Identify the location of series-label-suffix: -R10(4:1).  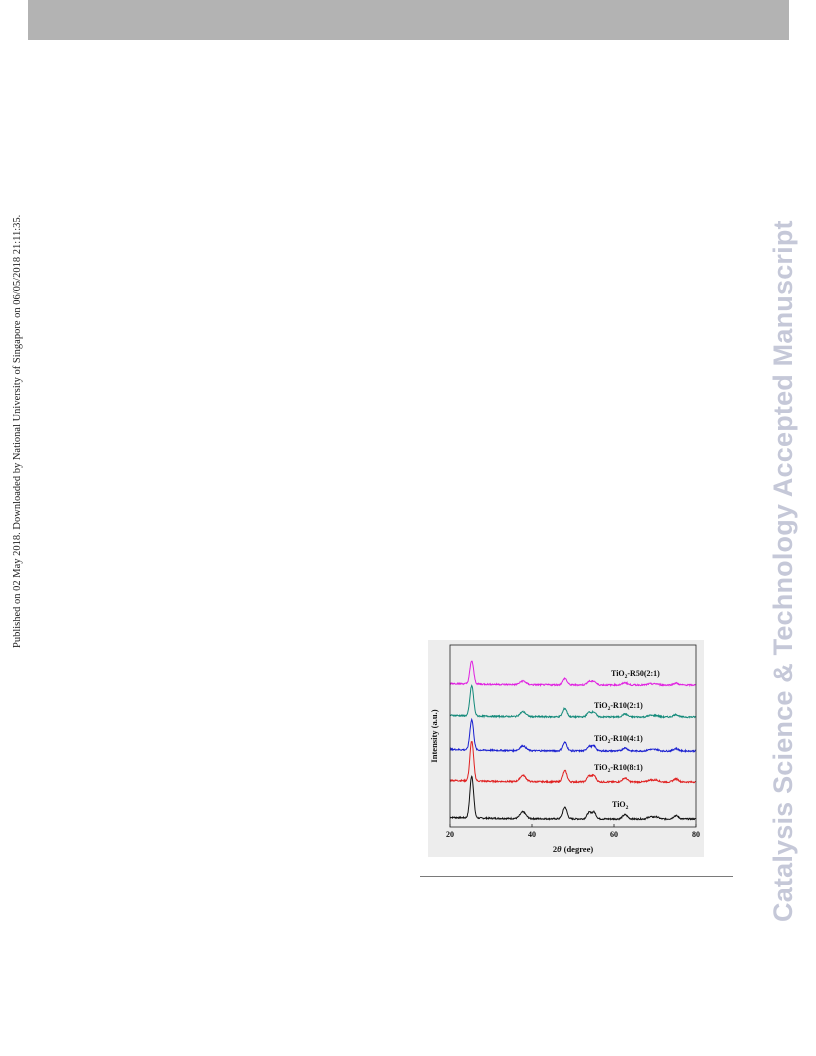
(626, 738).